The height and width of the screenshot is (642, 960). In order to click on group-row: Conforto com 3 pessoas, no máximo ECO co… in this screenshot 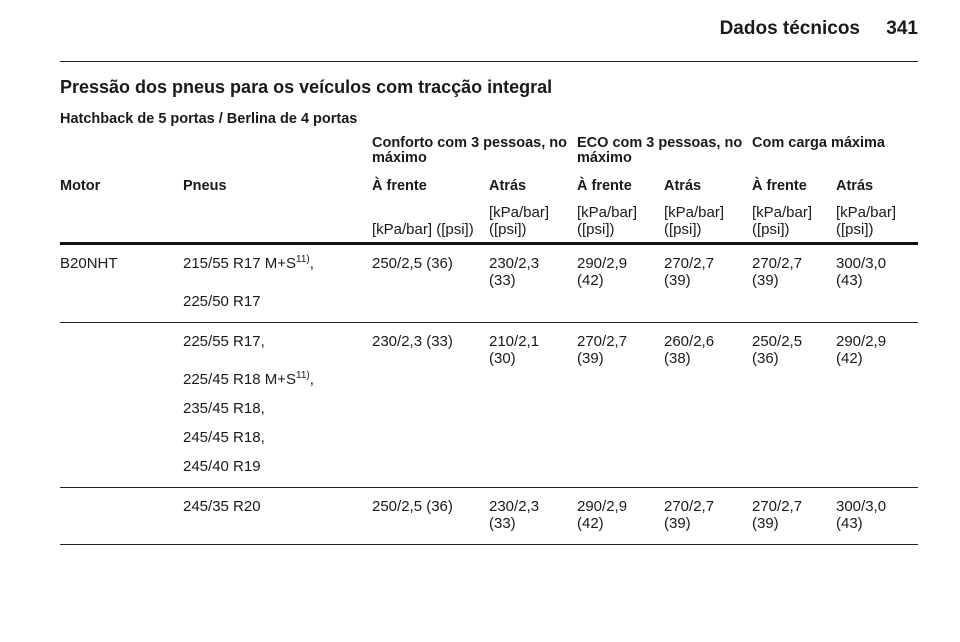, I will do `click(489, 153)`.